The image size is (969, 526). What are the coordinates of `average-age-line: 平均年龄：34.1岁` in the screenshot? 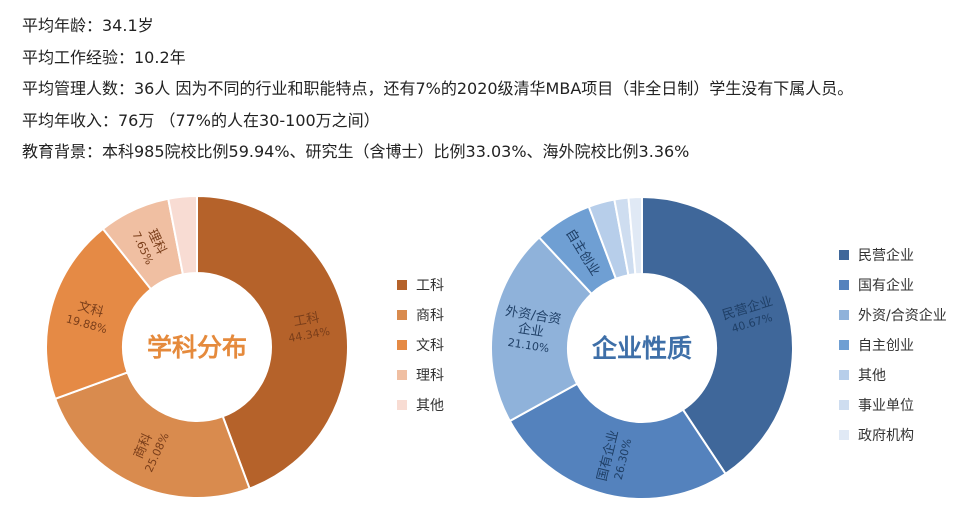 It's located at (88, 25).